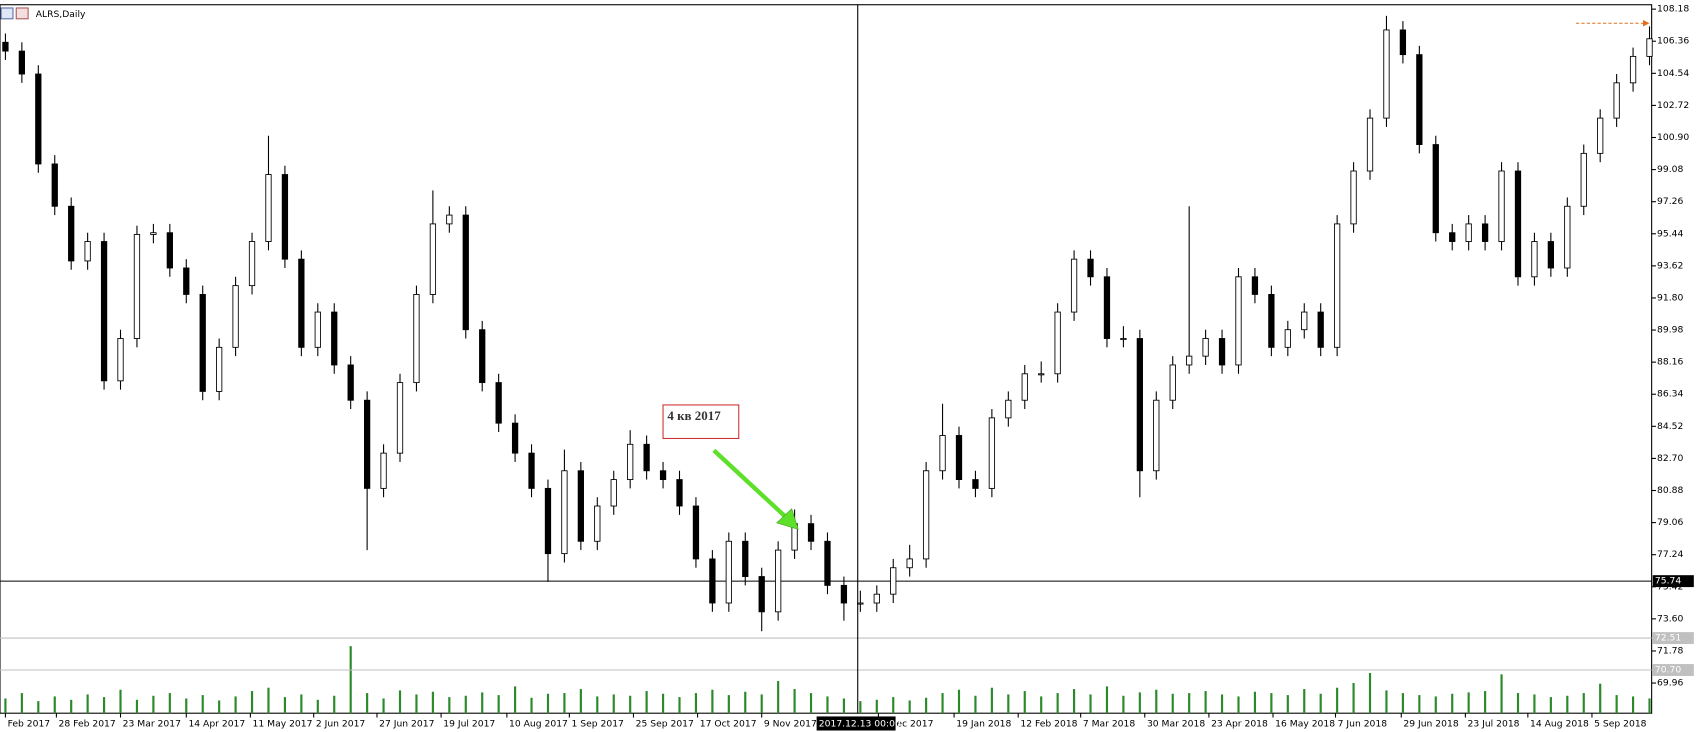 This screenshot has height=732, width=1696. I want to click on y-tick-label: 77.24, so click(1670, 554).